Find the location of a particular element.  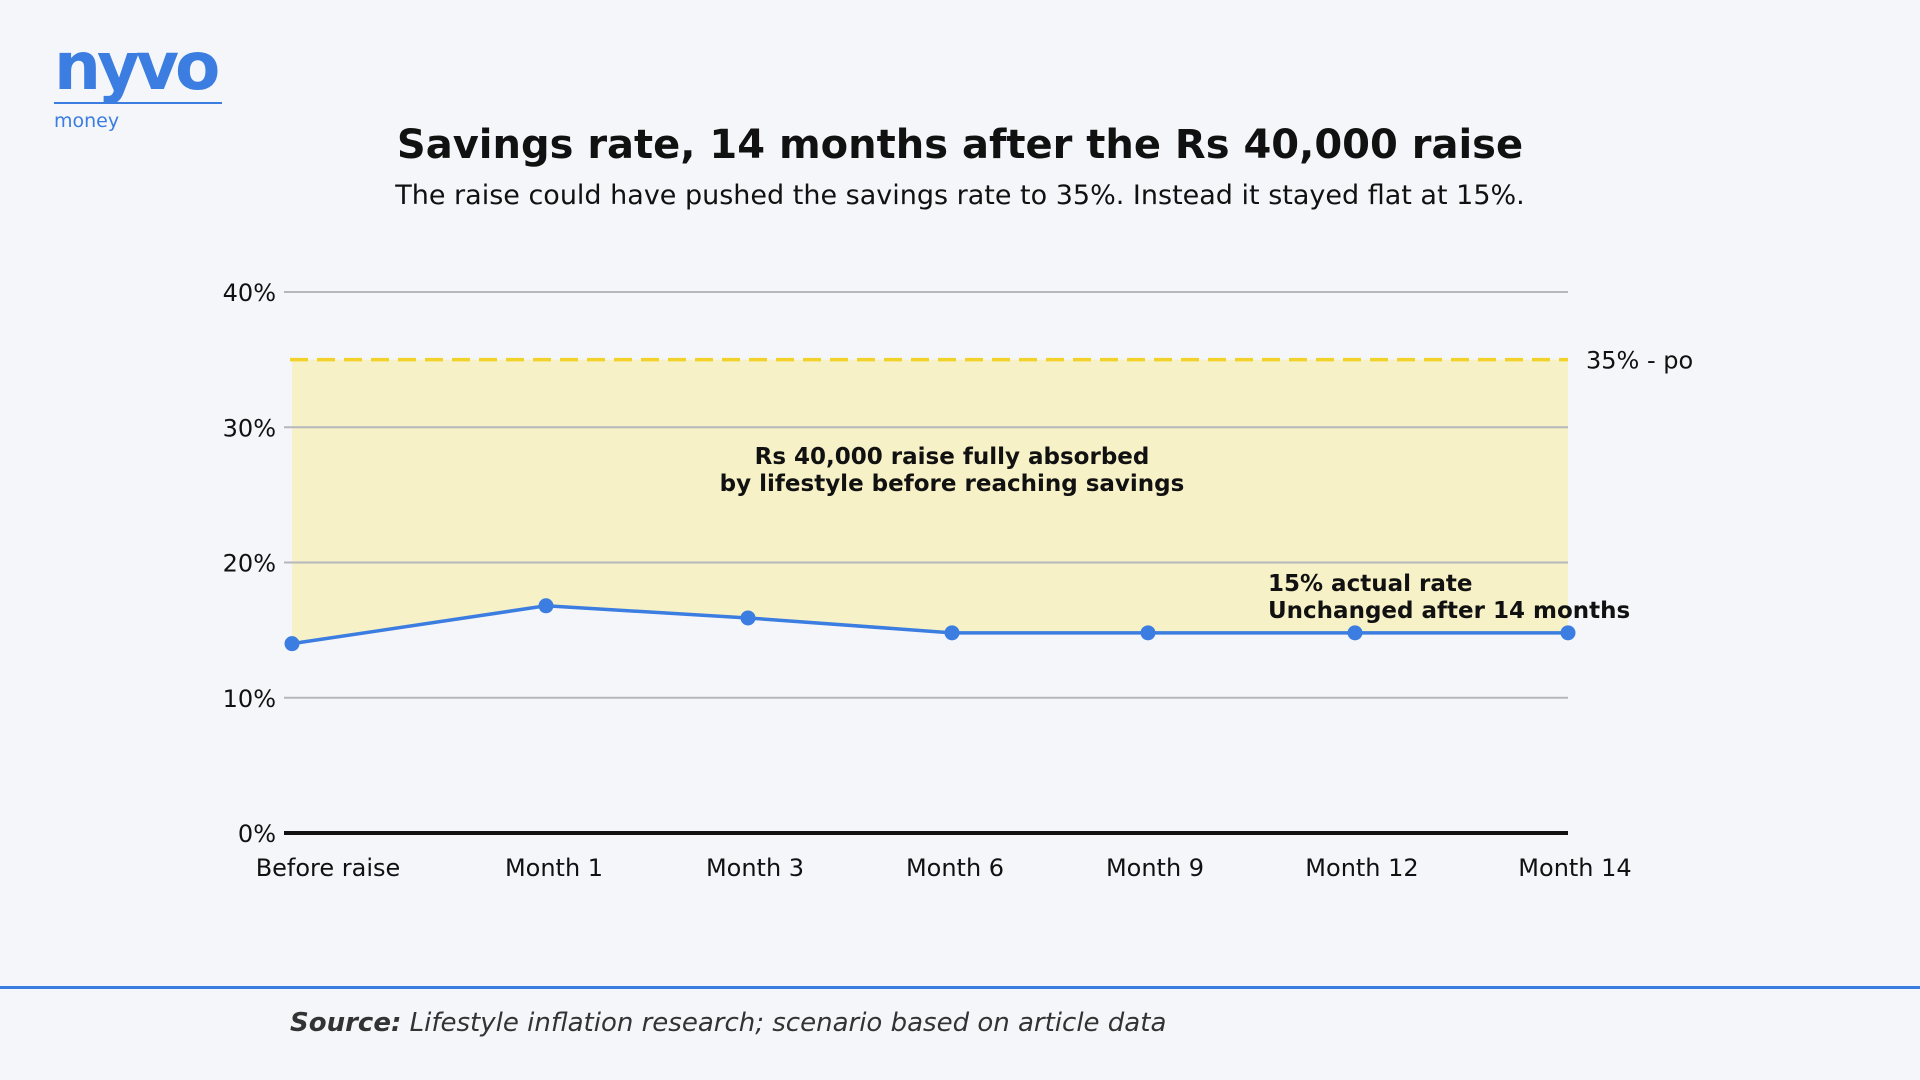

source-label: Source: is located at coordinates (346, 1023).